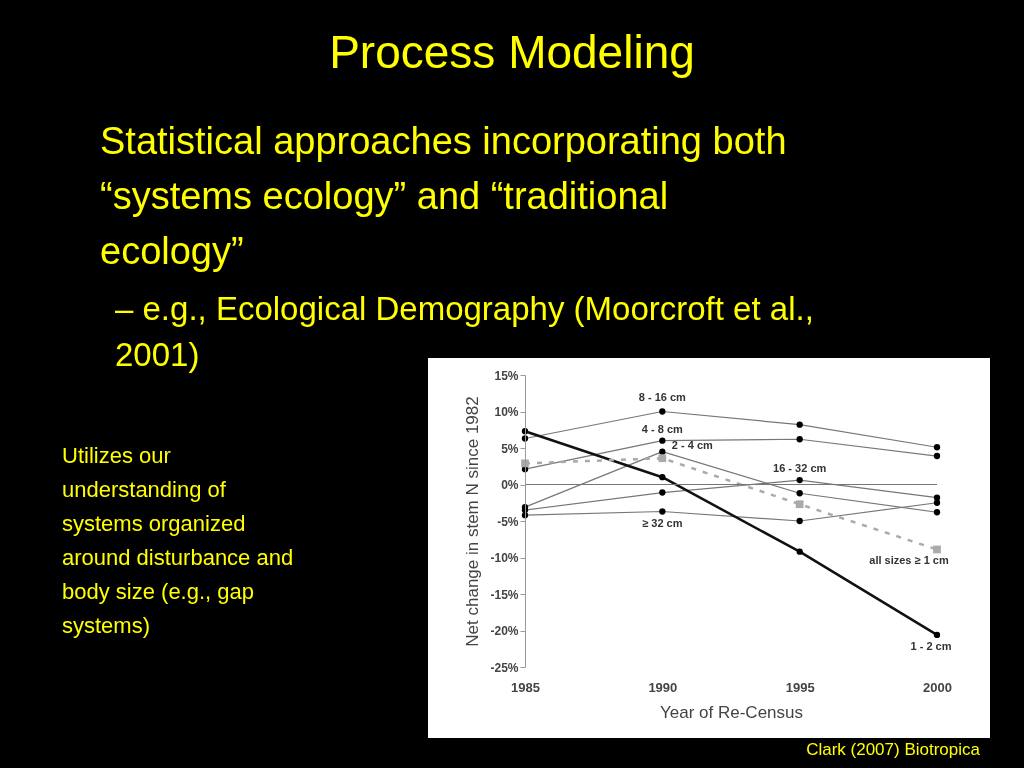 Image resolution: width=1024 pixels, height=768 pixels. Describe the element at coordinates (893, 749) in the screenshot. I see `text: Clark (2007) Biotropica` at that location.